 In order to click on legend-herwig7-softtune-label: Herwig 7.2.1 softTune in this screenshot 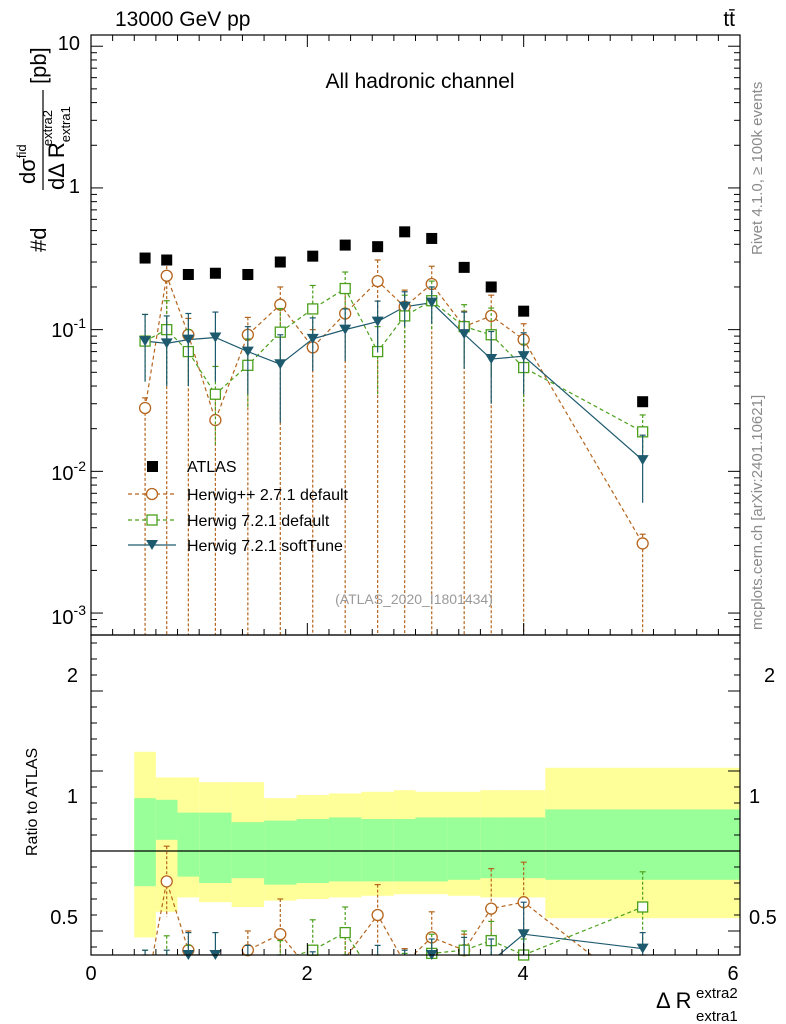, I will do `click(265, 546)`.